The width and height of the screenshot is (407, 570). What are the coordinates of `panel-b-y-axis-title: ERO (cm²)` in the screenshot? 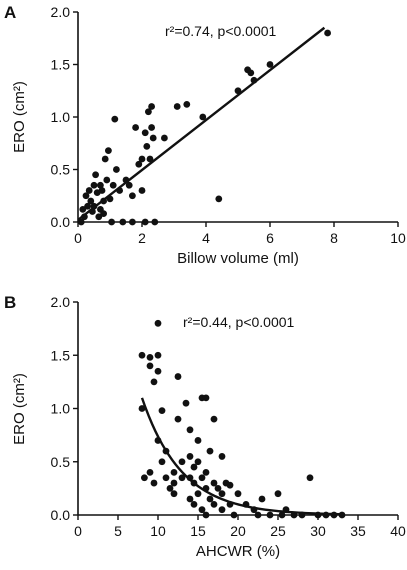 It's located at (19, 409).